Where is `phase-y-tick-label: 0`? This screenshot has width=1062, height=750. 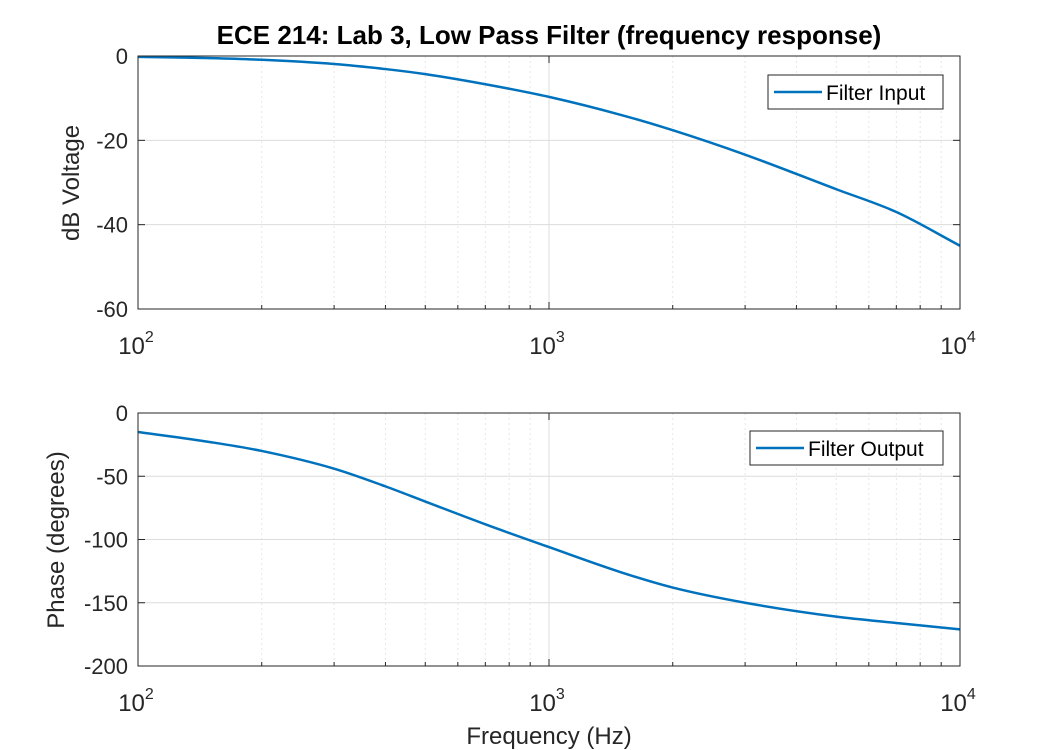 phase-y-tick-label: 0 is located at coordinates (122, 413).